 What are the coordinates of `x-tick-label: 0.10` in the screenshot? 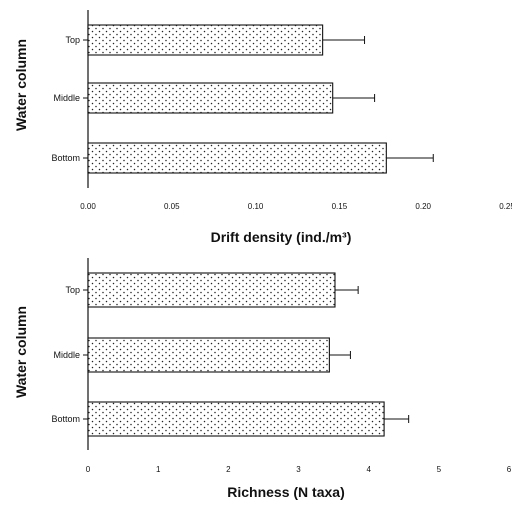 It's located at (256, 206).